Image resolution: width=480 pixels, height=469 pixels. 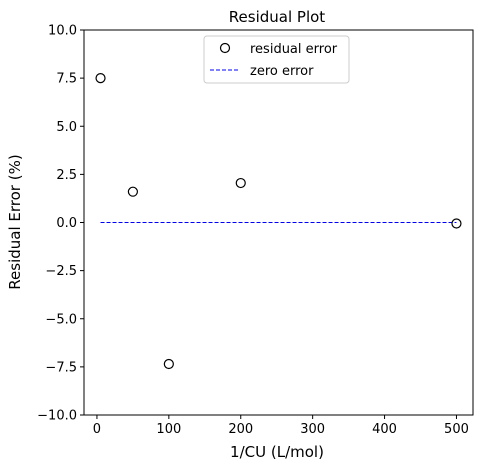 What do you see at coordinates (61, 319) in the screenshot?
I see `y-tick-label: −5.0` at bounding box center [61, 319].